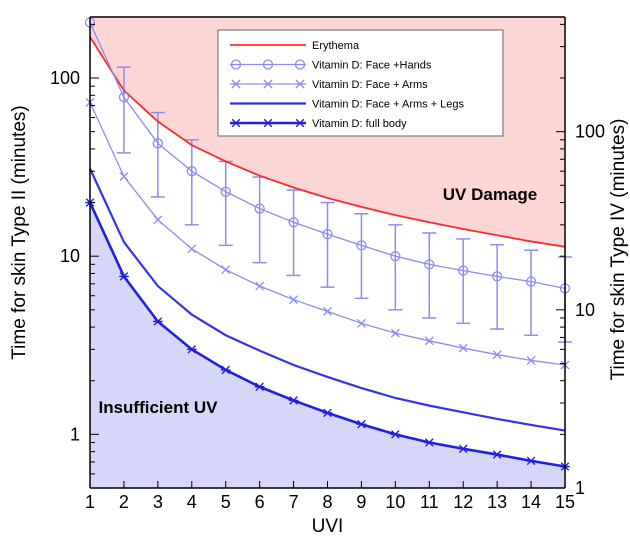 This screenshot has width=630, height=537. Describe the element at coordinates (429, 502) in the screenshot. I see `x-tick-label: 11` at that location.